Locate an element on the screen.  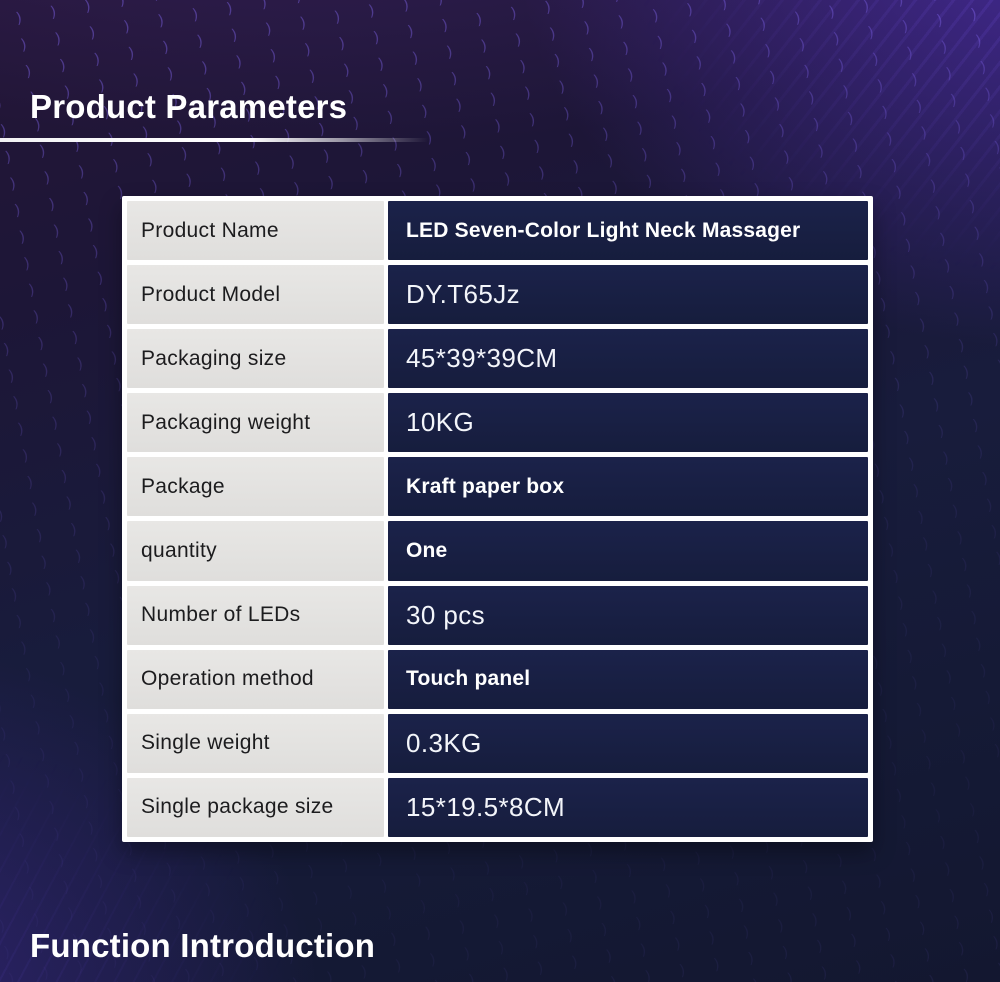
page-title: Product Parameters is located at coordinates (189, 106).